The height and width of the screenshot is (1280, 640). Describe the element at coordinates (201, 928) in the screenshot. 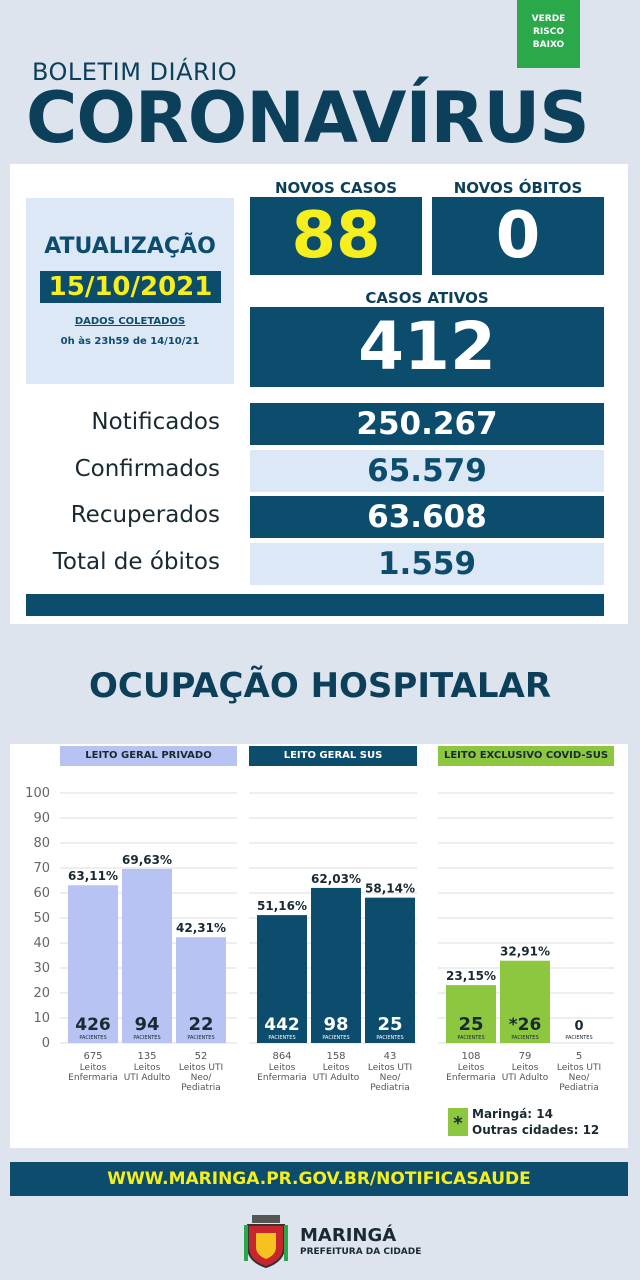

I see `bar-percent-label: 42,31%` at that location.